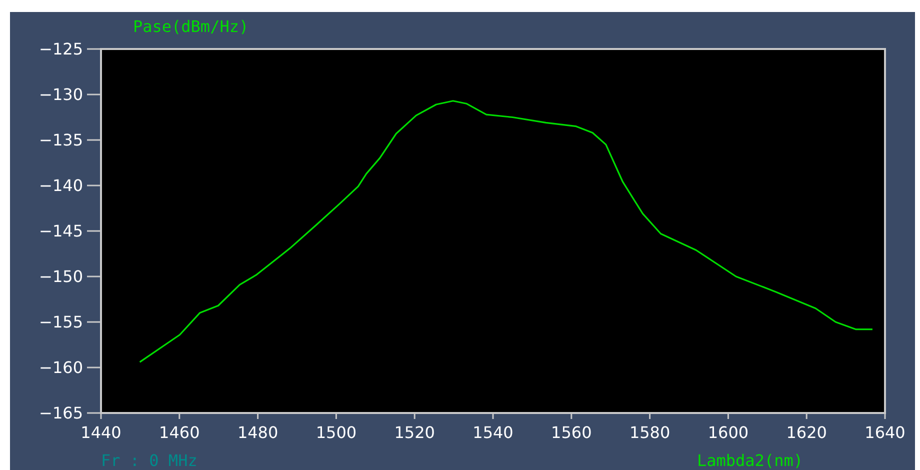 Image resolution: width=920 pixels, height=470 pixels. What do you see at coordinates (61, 140) in the screenshot?
I see `y-tick-label: −135` at bounding box center [61, 140].